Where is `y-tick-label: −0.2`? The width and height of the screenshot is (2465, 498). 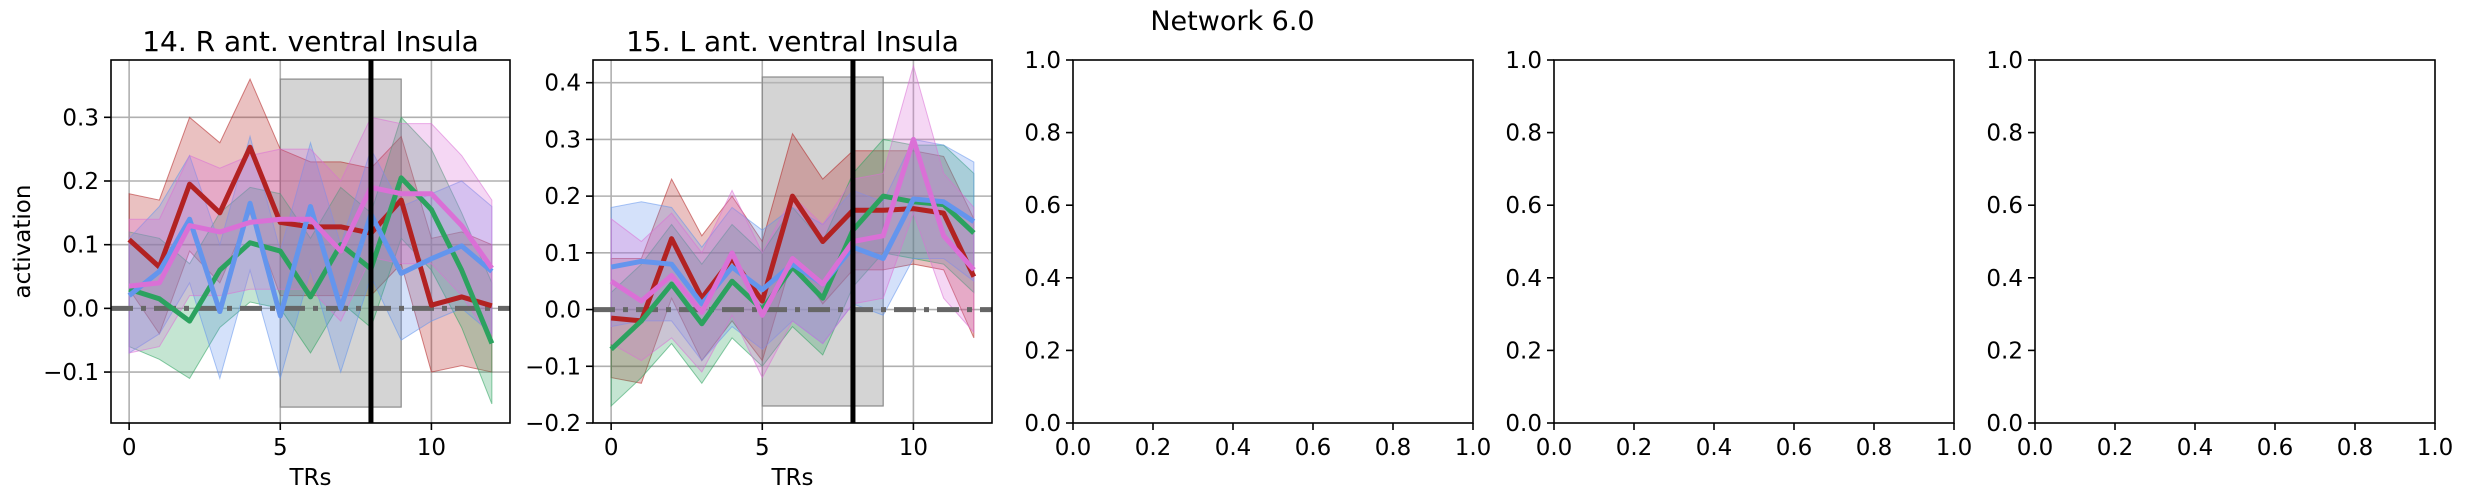
y-tick-label: −0.2 is located at coordinates (553, 424).